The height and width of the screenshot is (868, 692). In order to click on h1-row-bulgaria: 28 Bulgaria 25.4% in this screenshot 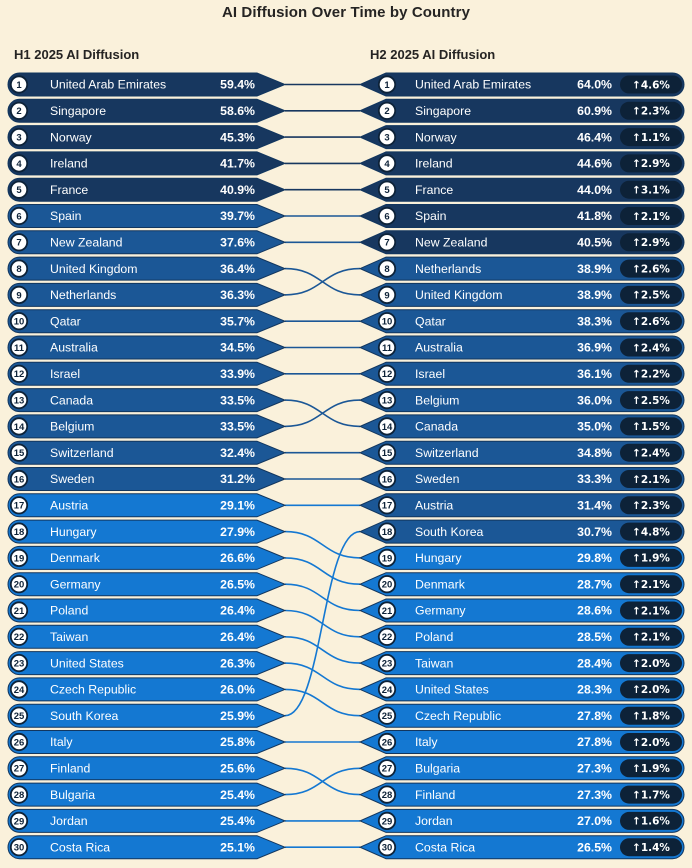, I will do `click(147, 794)`.